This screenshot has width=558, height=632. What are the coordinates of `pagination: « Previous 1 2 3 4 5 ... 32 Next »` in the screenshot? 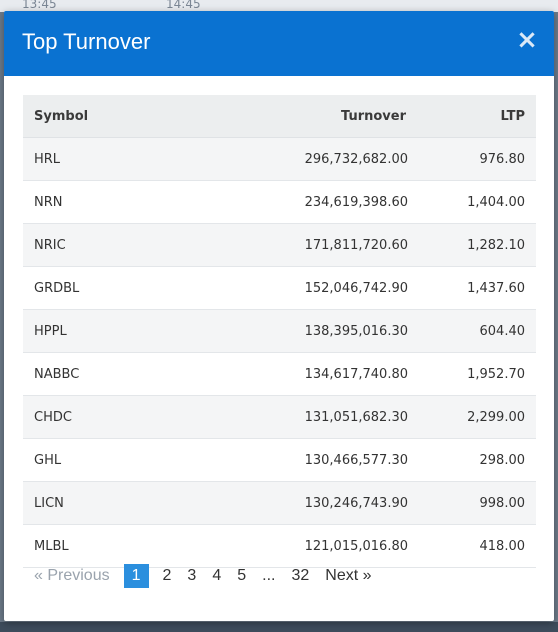 It's located at (206, 576).